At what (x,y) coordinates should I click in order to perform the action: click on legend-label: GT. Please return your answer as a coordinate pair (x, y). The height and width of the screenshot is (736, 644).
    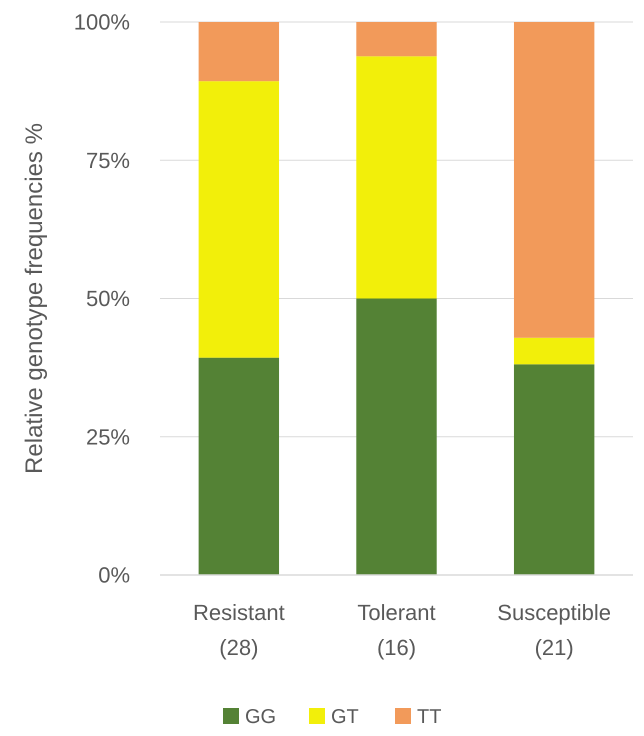
    Looking at the image, I should click on (345, 717).